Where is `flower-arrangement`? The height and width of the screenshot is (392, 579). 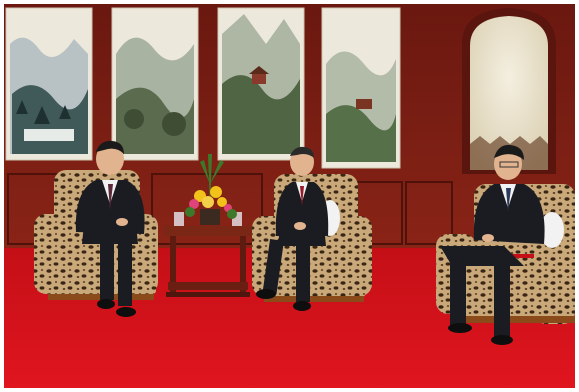 flower-arrangement is located at coordinates (211, 189).